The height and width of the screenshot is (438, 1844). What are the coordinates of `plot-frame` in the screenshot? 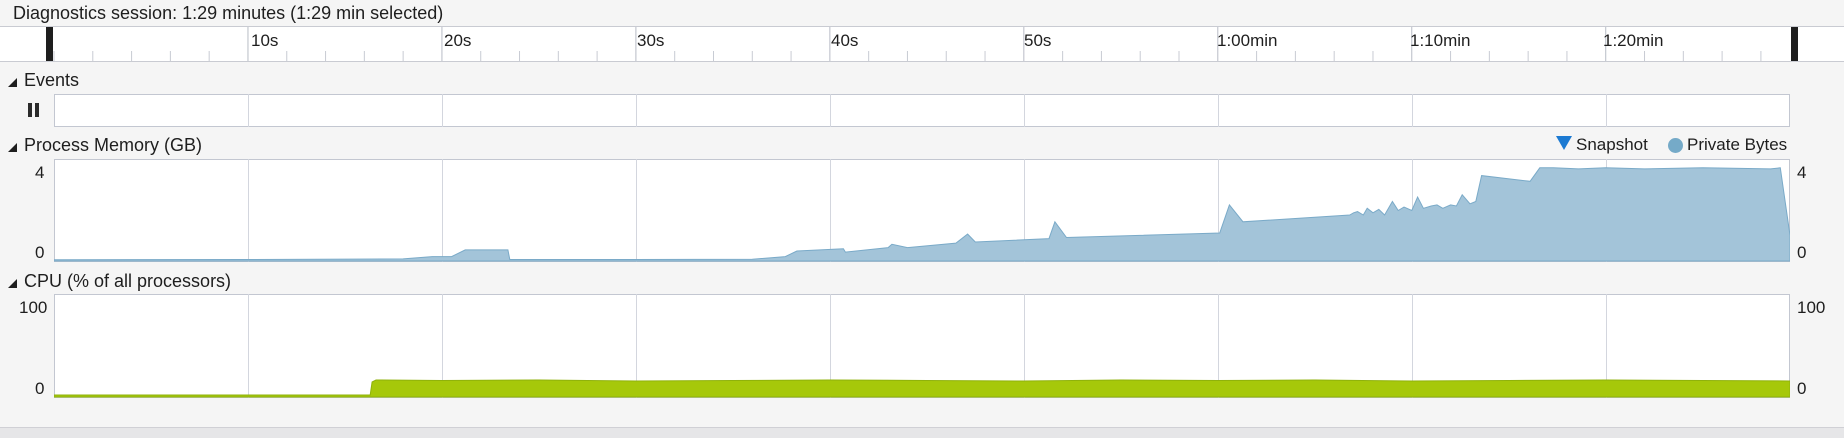 It's located at (922, 110).